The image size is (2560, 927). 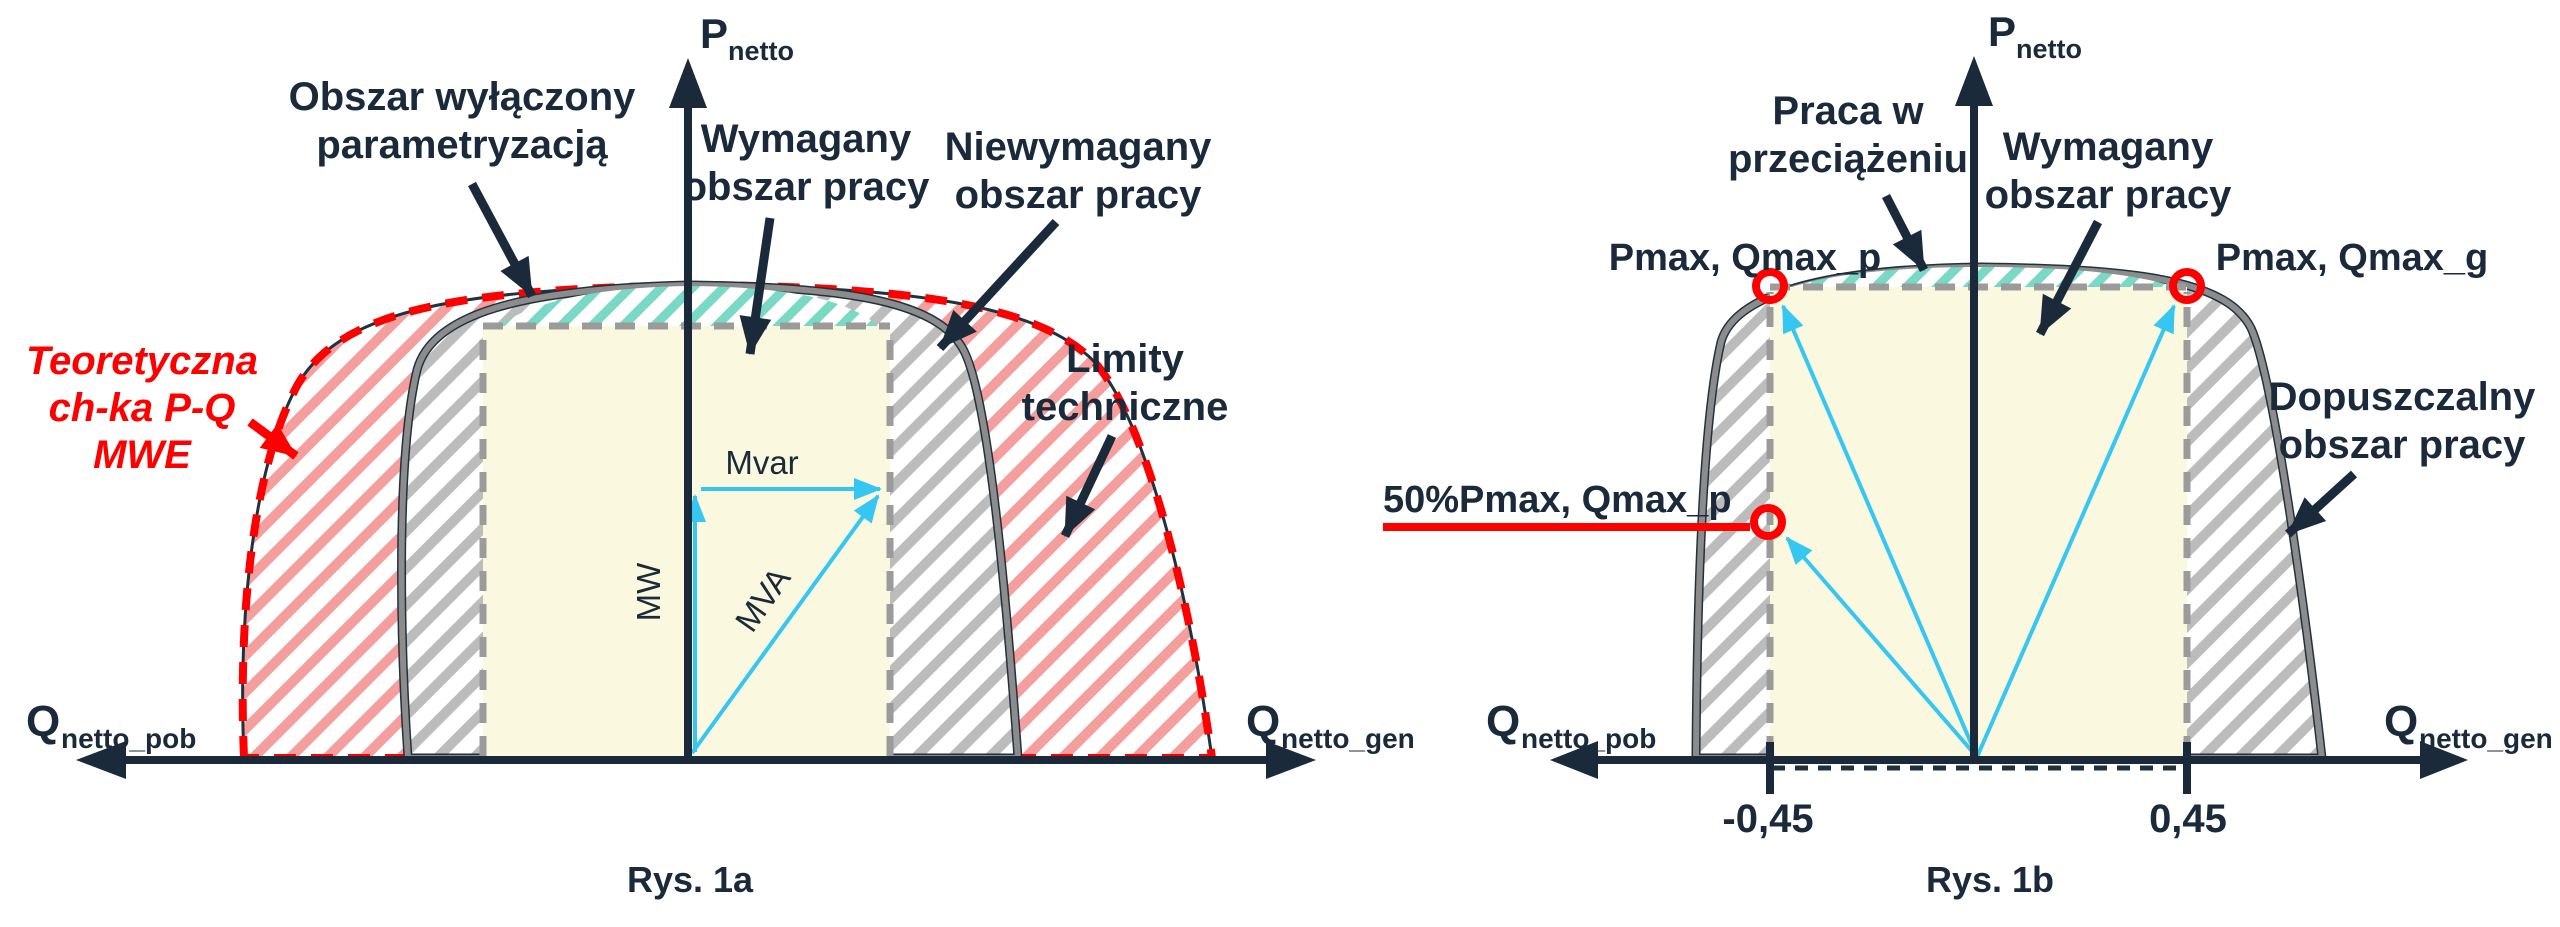 What do you see at coordinates (142, 408) in the screenshot?
I see `theoretical-label-line2: ch-ka P-Q` at bounding box center [142, 408].